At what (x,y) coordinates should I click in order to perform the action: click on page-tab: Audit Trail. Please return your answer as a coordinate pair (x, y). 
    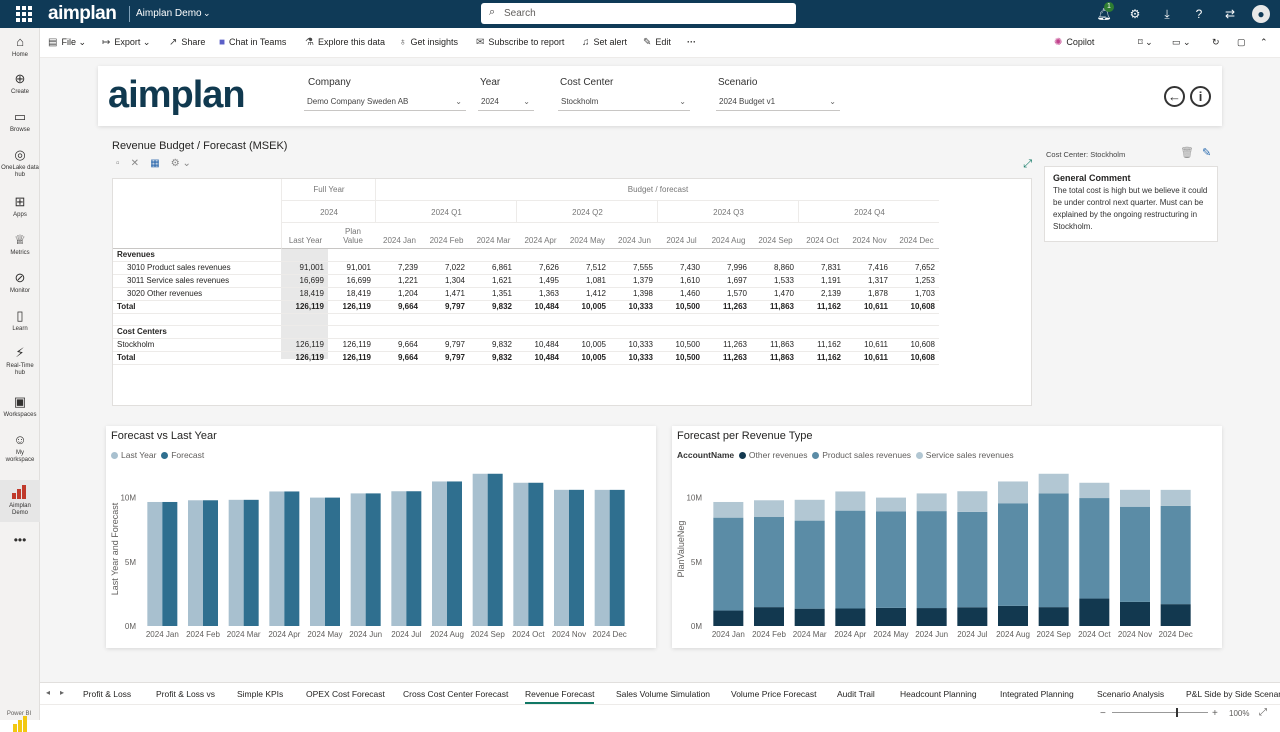
    Looking at the image, I should click on (856, 694).